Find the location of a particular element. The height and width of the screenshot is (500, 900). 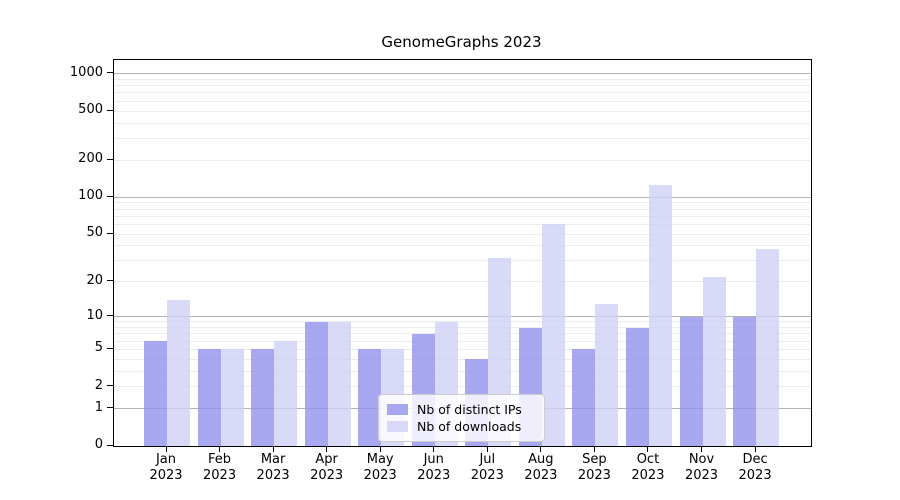

x-tick-label-jan: Jan 2023 is located at coordinates (166, 468).